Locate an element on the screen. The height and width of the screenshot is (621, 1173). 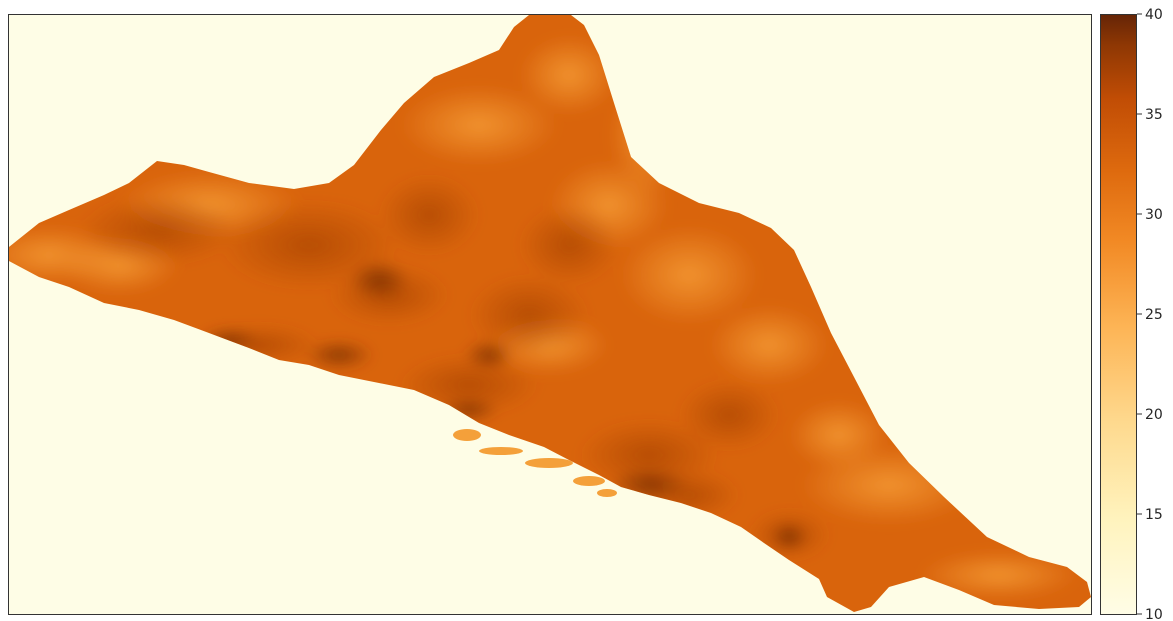
colorbar-tick-label-15: 15 is located at coordinates (1154, 515).